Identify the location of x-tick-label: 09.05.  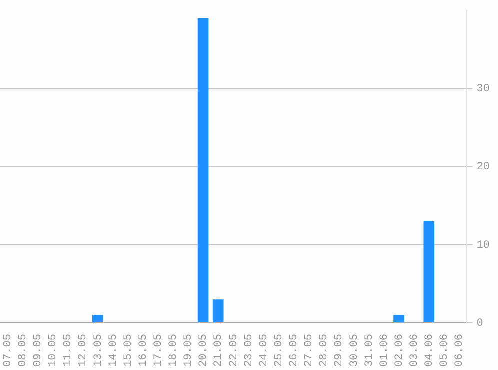
(38, 351).